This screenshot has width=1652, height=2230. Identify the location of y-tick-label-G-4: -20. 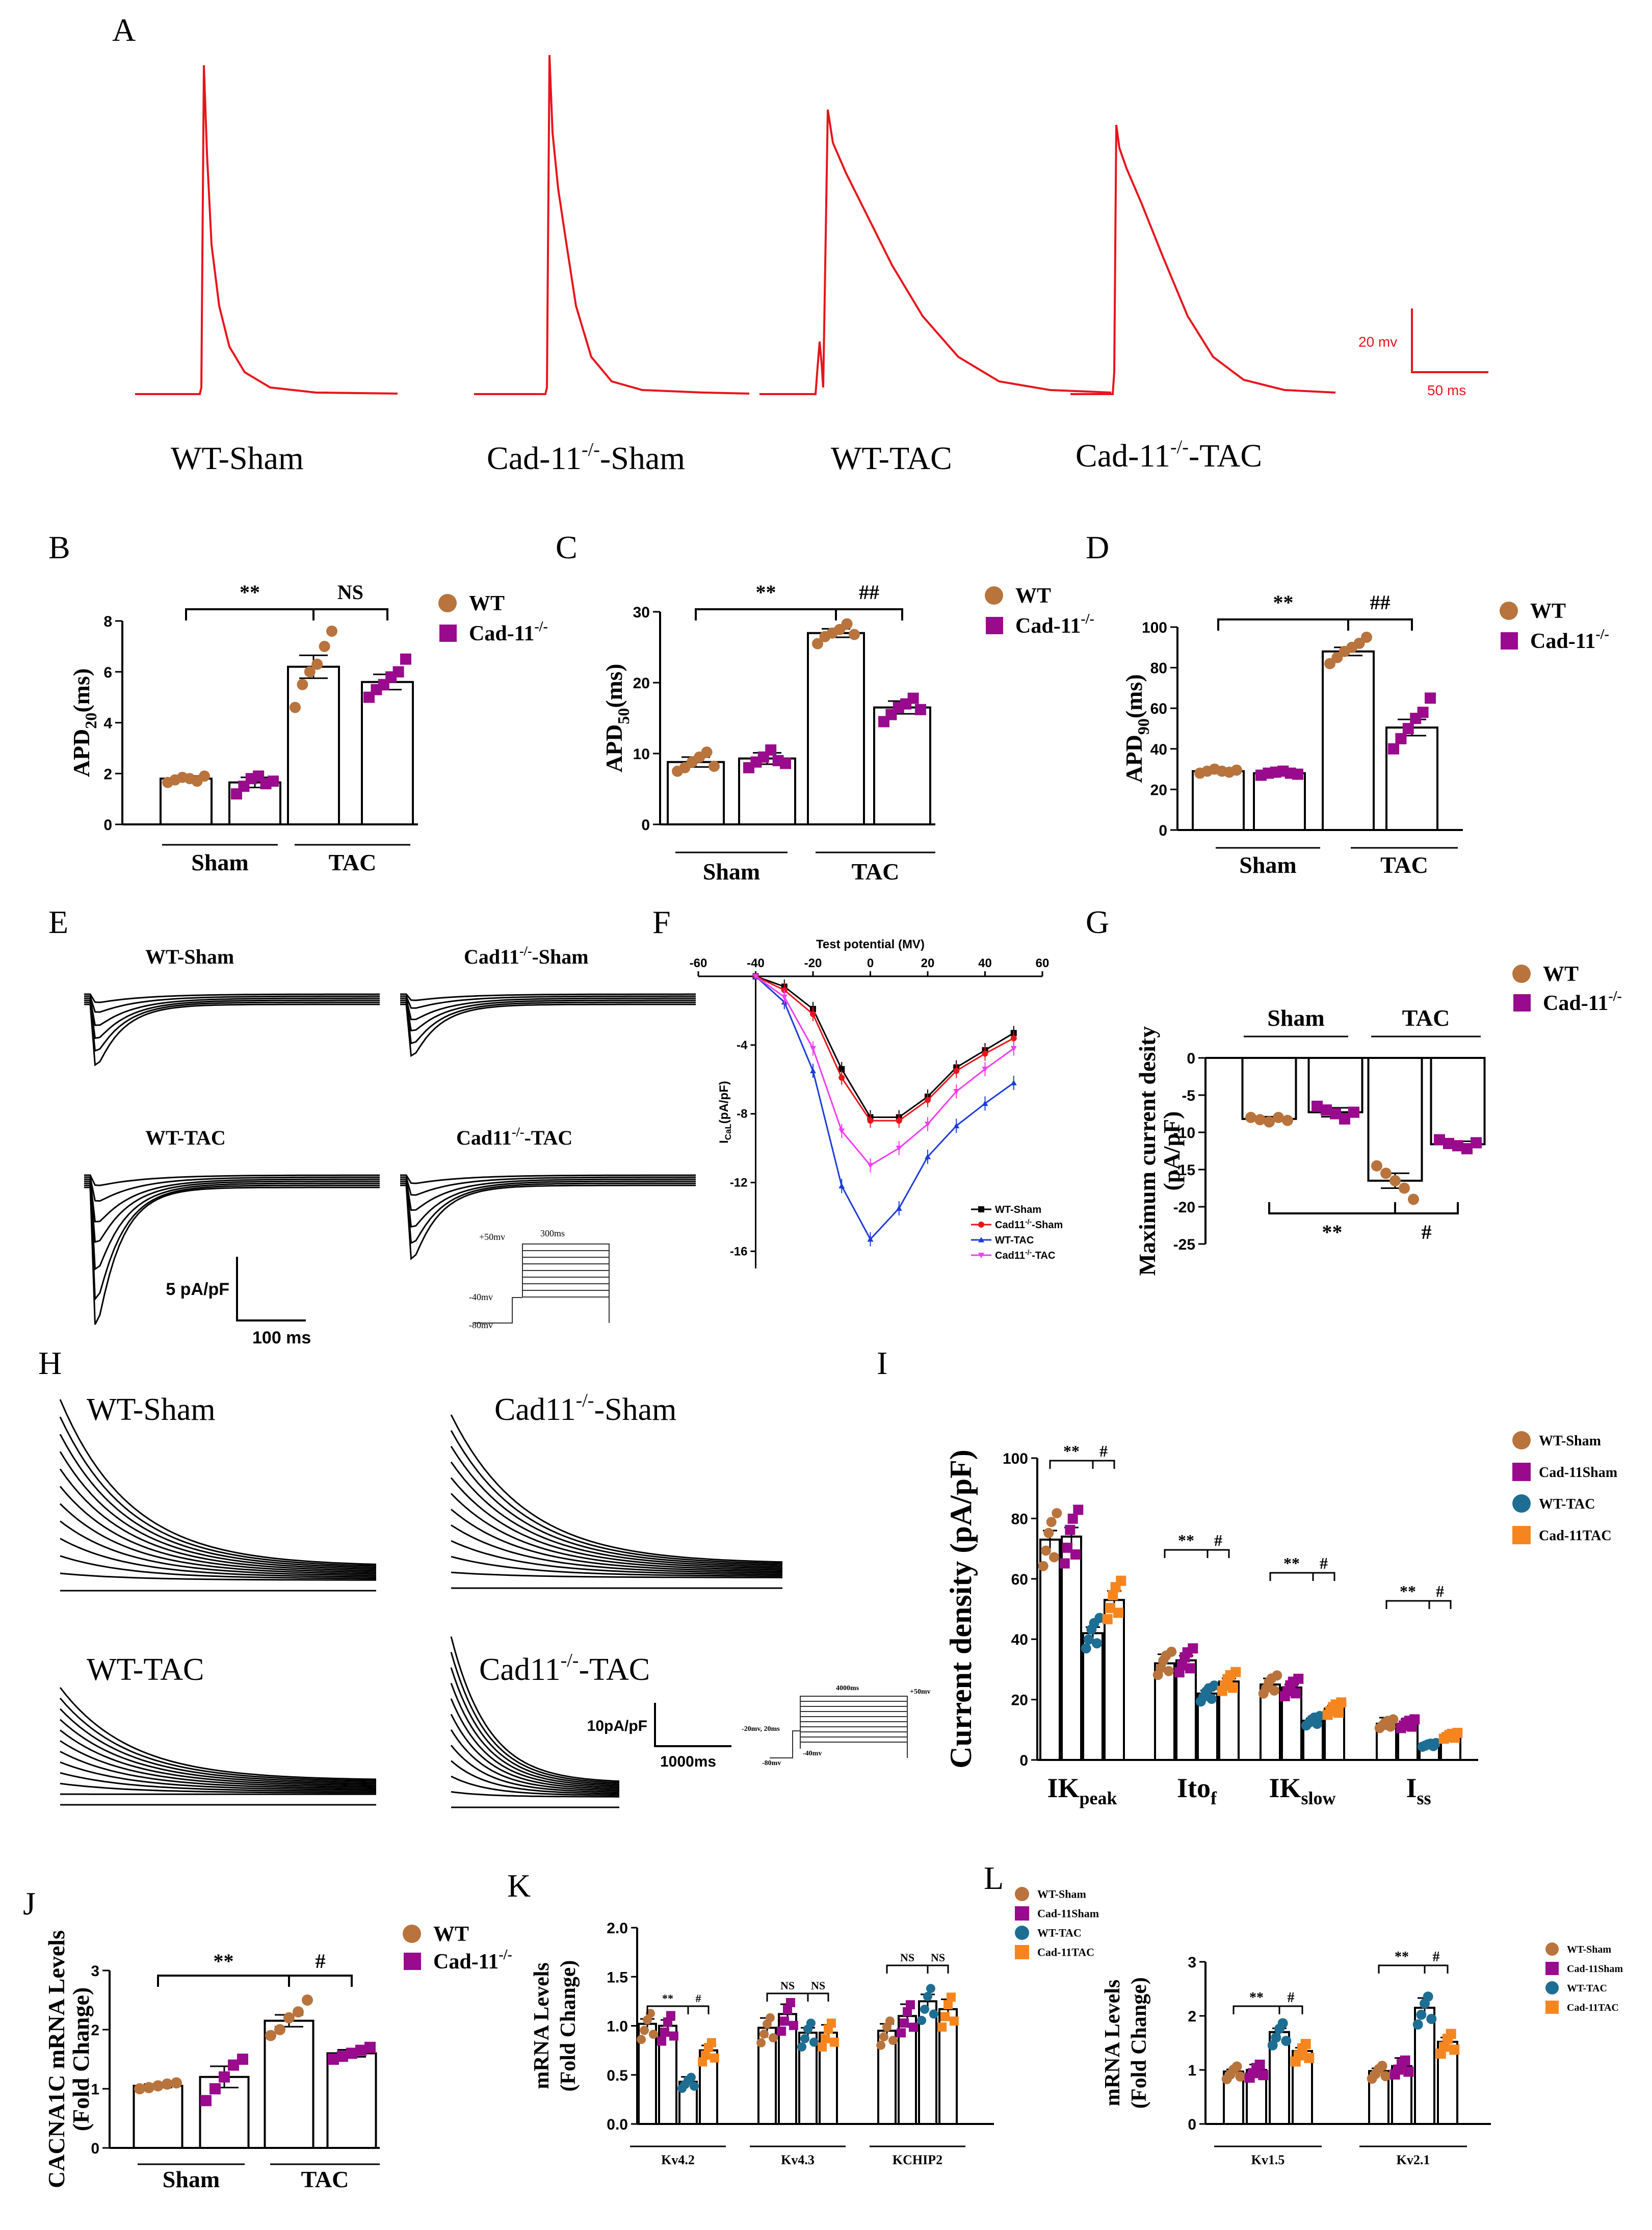
(1184, 1207).